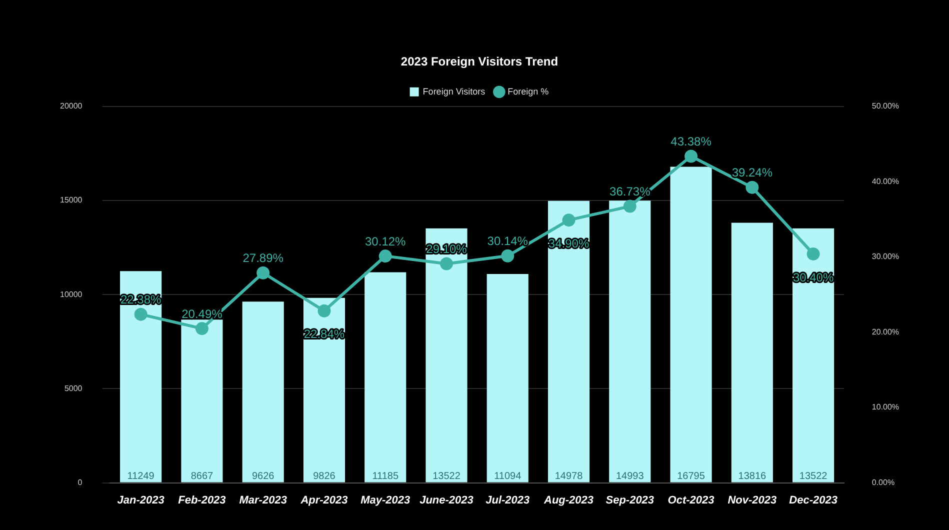 The width and height of the screenshot is (949, 530). What do you see at coordinates (324, 500) in the screenshot?
I see `x-tick-label: Apr-2023` at bounding box center [324, 500].